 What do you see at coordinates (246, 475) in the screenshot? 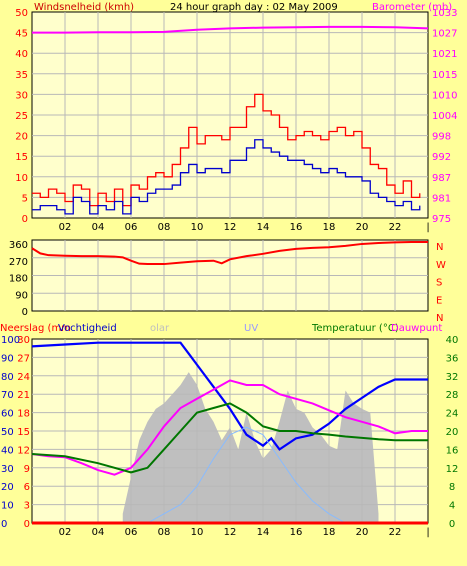
I see `series-uv` at bounding box center [246, 475].